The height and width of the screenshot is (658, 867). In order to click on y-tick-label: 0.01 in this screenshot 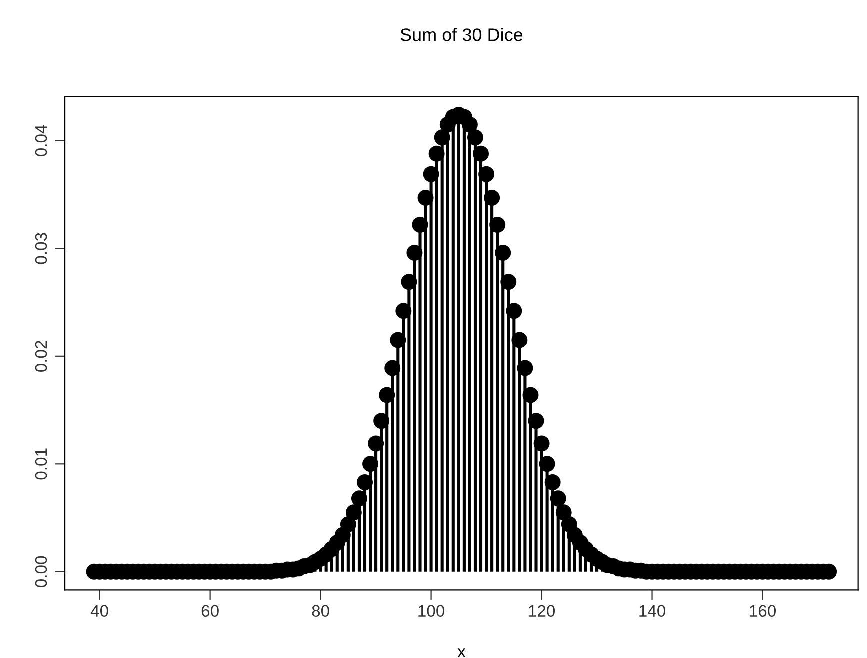, I will do `click(41, 464)`.